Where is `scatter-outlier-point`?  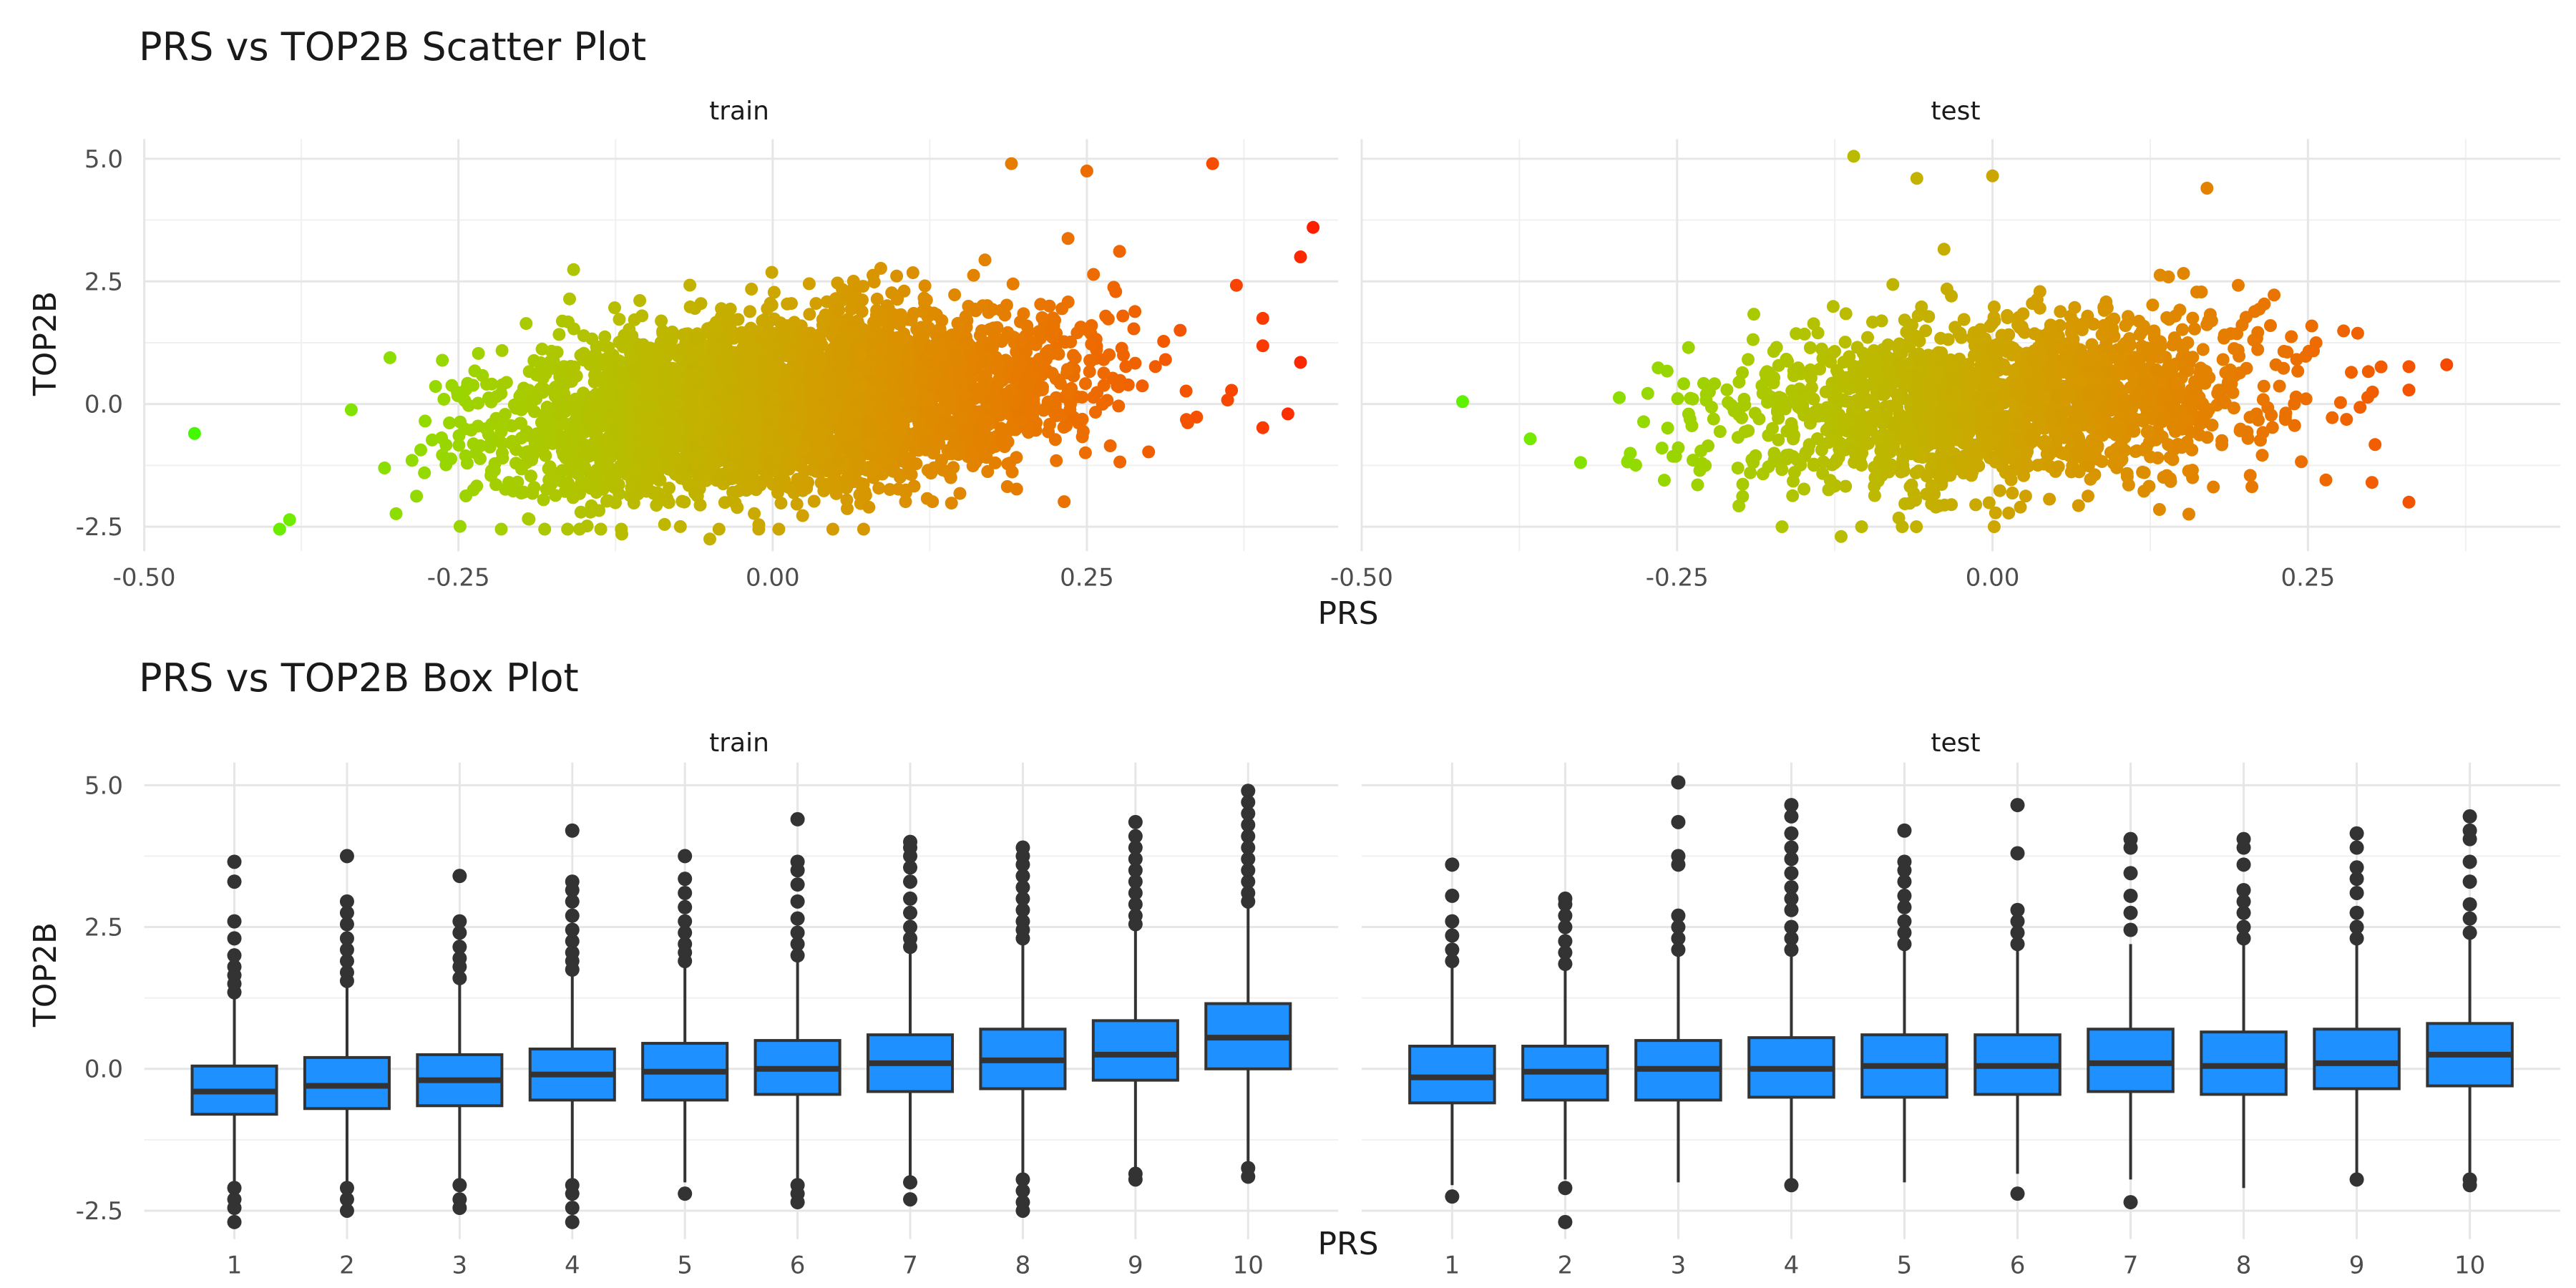
scatter-outlier-point is located at coordinates (1313, 227).